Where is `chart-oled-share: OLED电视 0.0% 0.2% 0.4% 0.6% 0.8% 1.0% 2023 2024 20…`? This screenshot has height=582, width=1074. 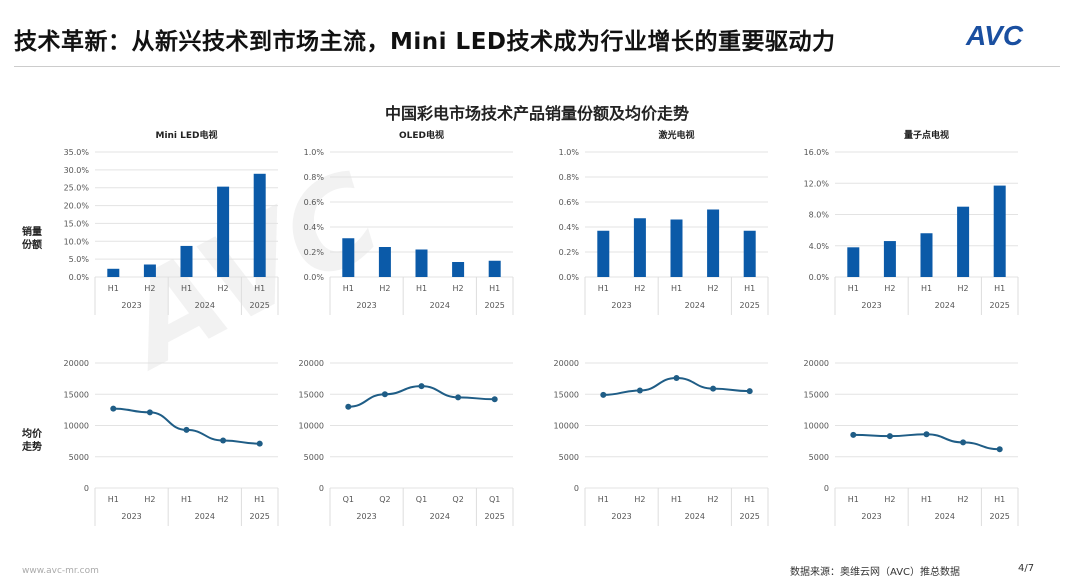 chart-oled-share: OLED电视 0.0% 0.2% 0.4% 0.6% 0.8% 1.0% 2023 2024 20… is located at coordinates (410, 229).